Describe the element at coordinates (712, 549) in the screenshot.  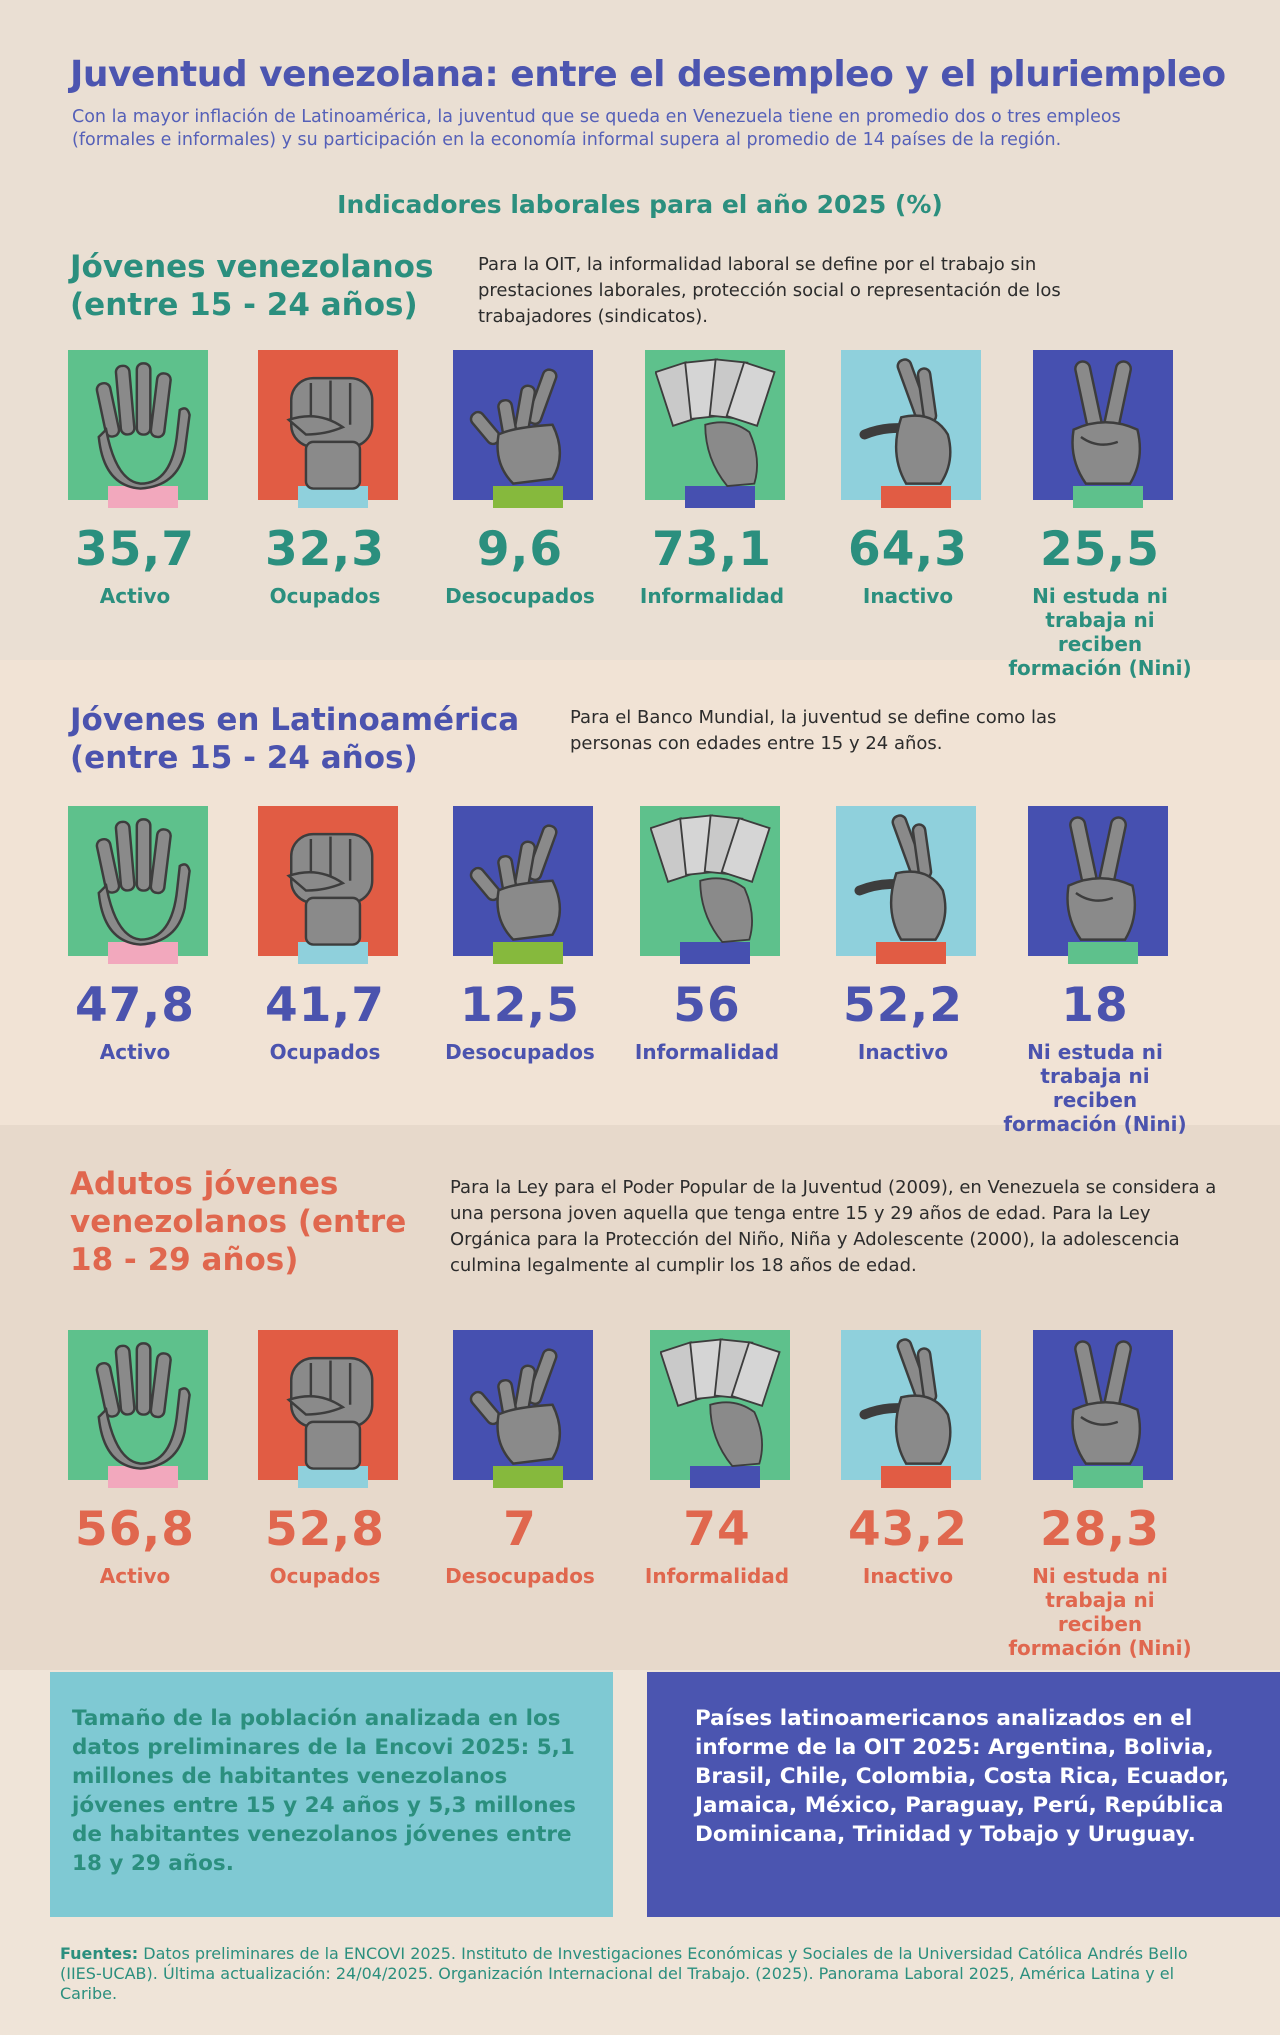
I see `indicator-value: 73,1` at that location.